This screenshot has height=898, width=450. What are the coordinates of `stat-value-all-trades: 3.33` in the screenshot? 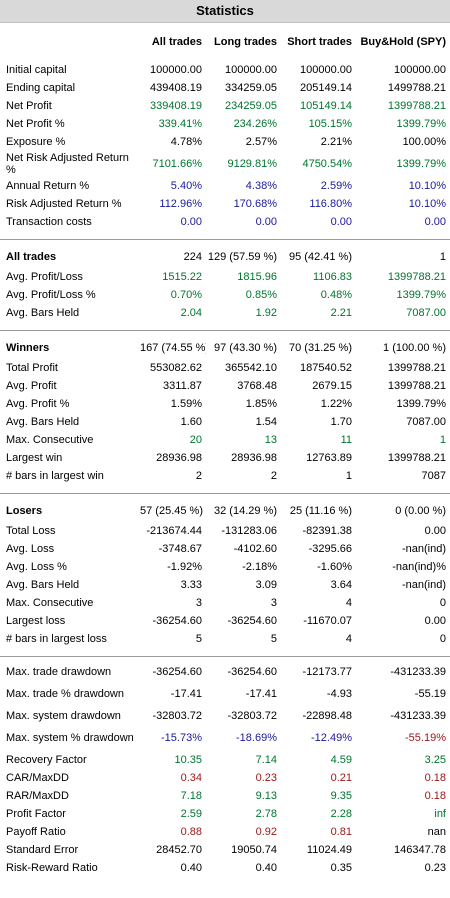 It's located at (191, 585).